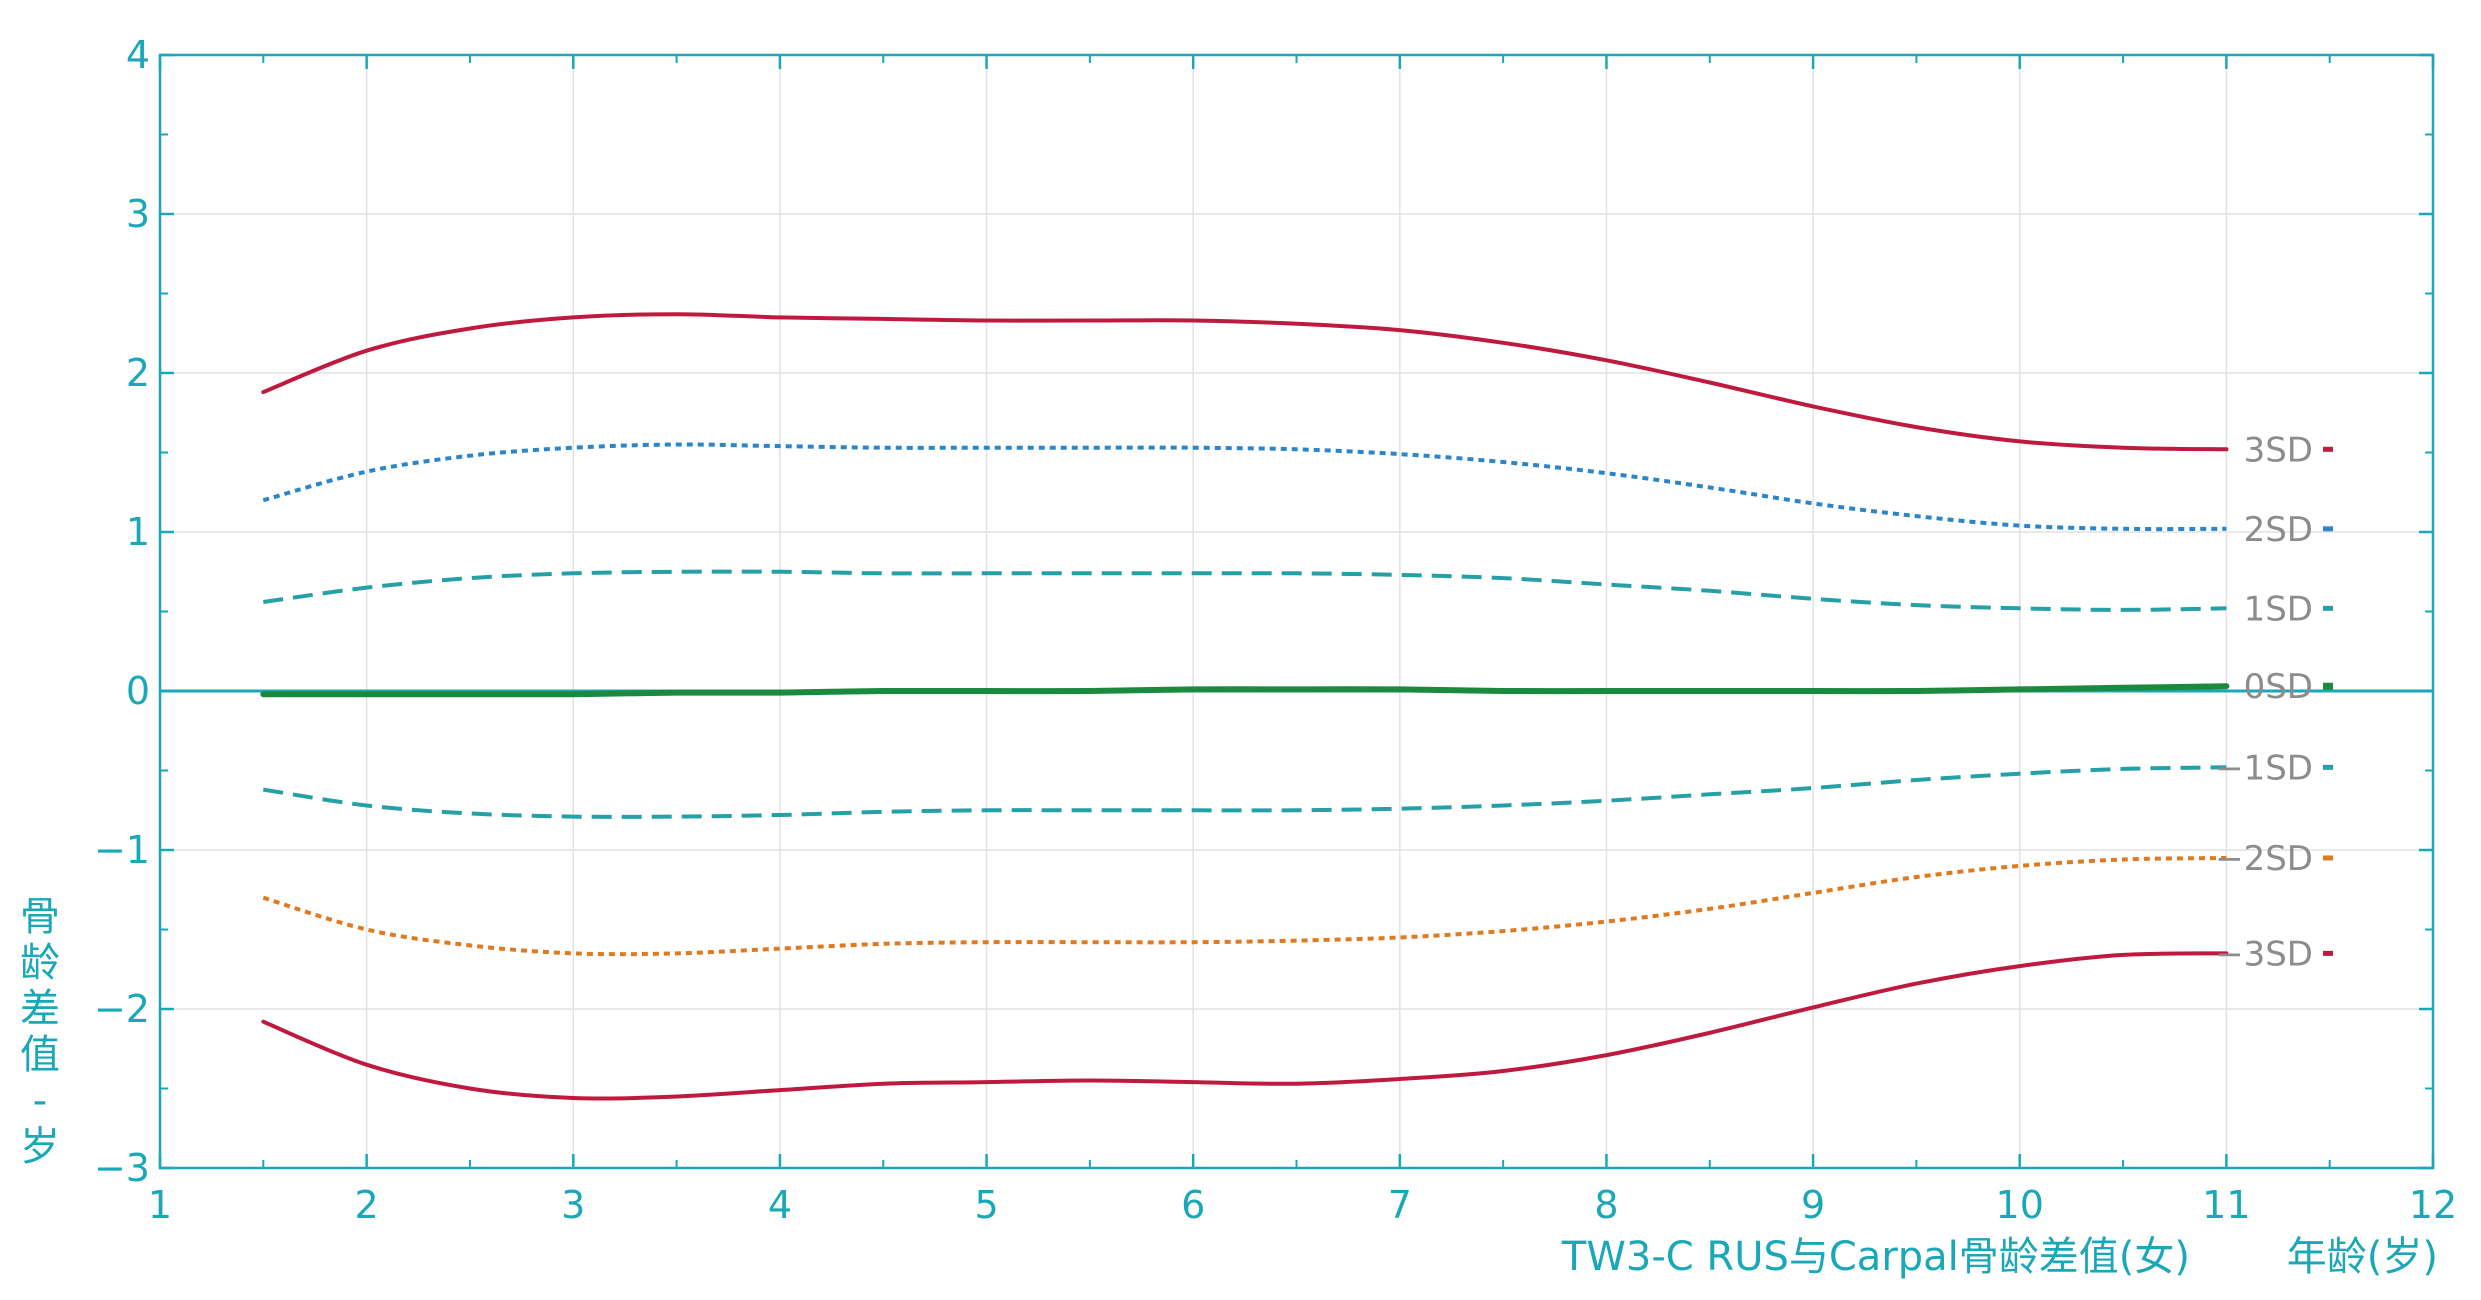  Describe the element at coordinates (40, 1009) in the screenshot. I see `y-axis-label-char: 差` at that location.